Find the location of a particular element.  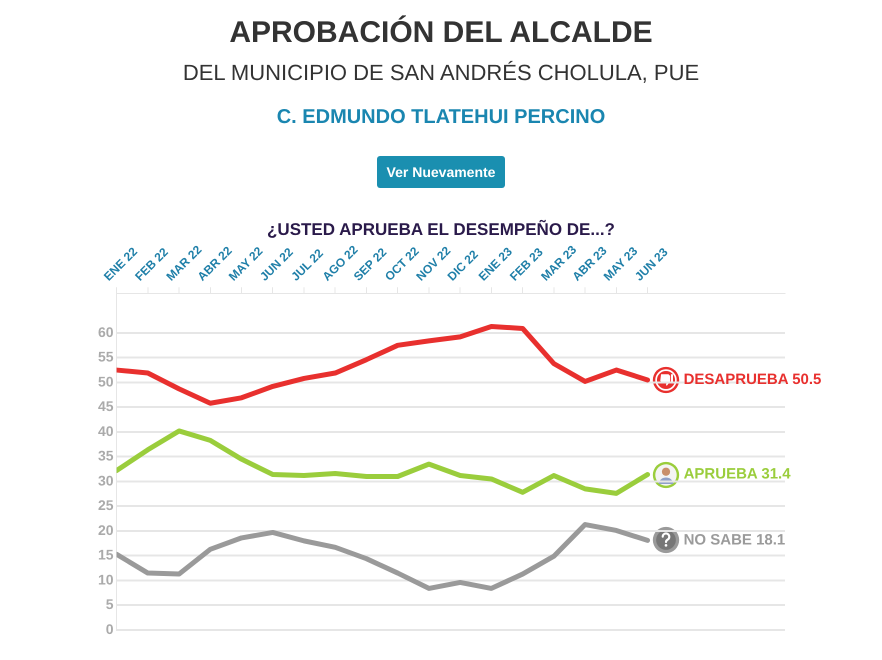

y-tick-label: 5 is located at coordinates (110, 604).